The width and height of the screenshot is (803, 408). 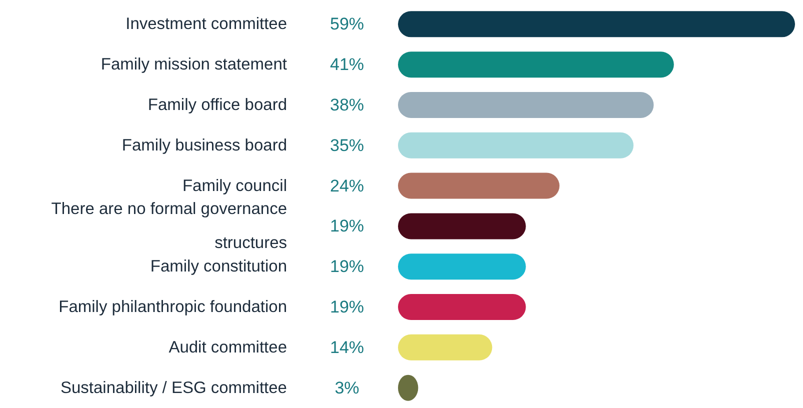 What do you see at coordinates (347, 104) in the screenshot?
I see `data-label: 38%` at bounding box center [347, 104].